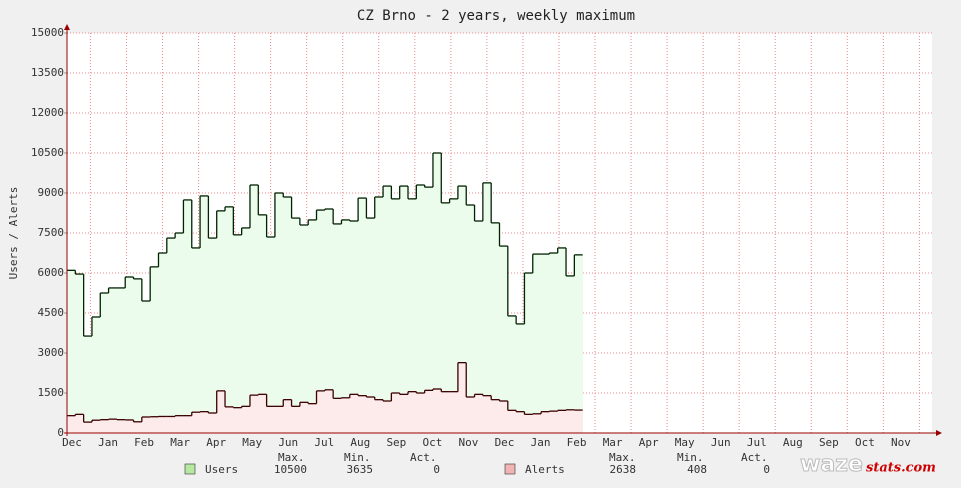  What do you see at coordinates (51, 192) in the screenshot?
I see `y-tick-label: 9000` at bounding box center [51, 192].